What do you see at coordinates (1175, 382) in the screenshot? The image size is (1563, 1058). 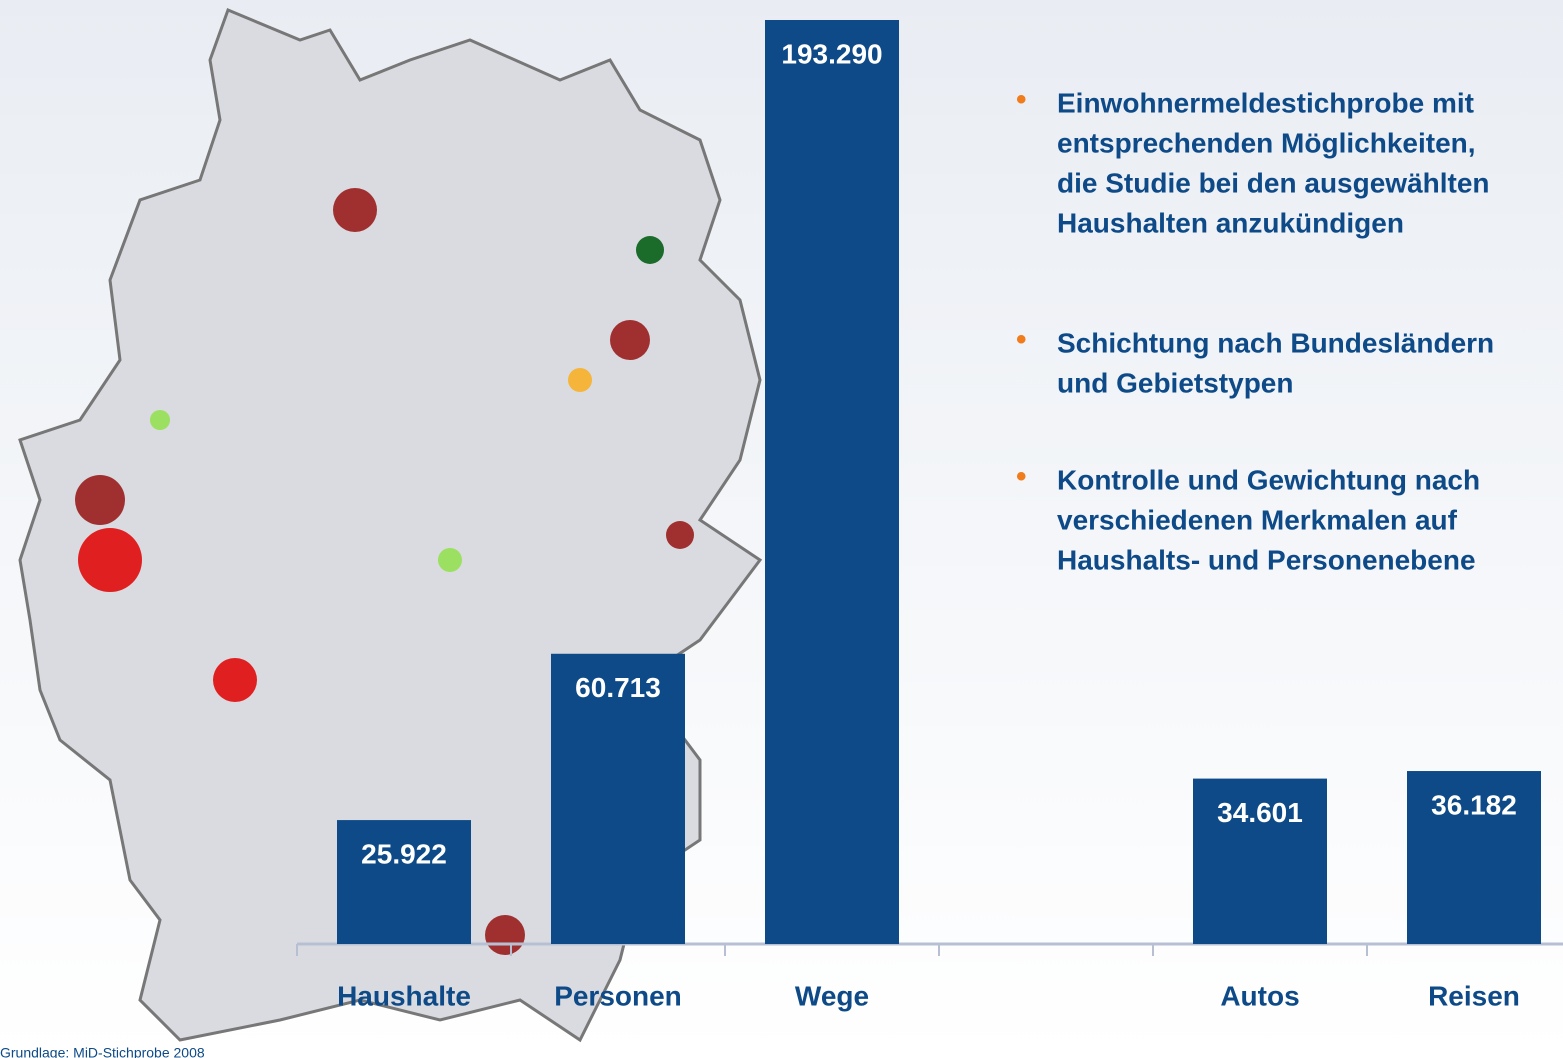 I see `bullet-text: und Gebietstypen` at bounding box center [1175, 382].